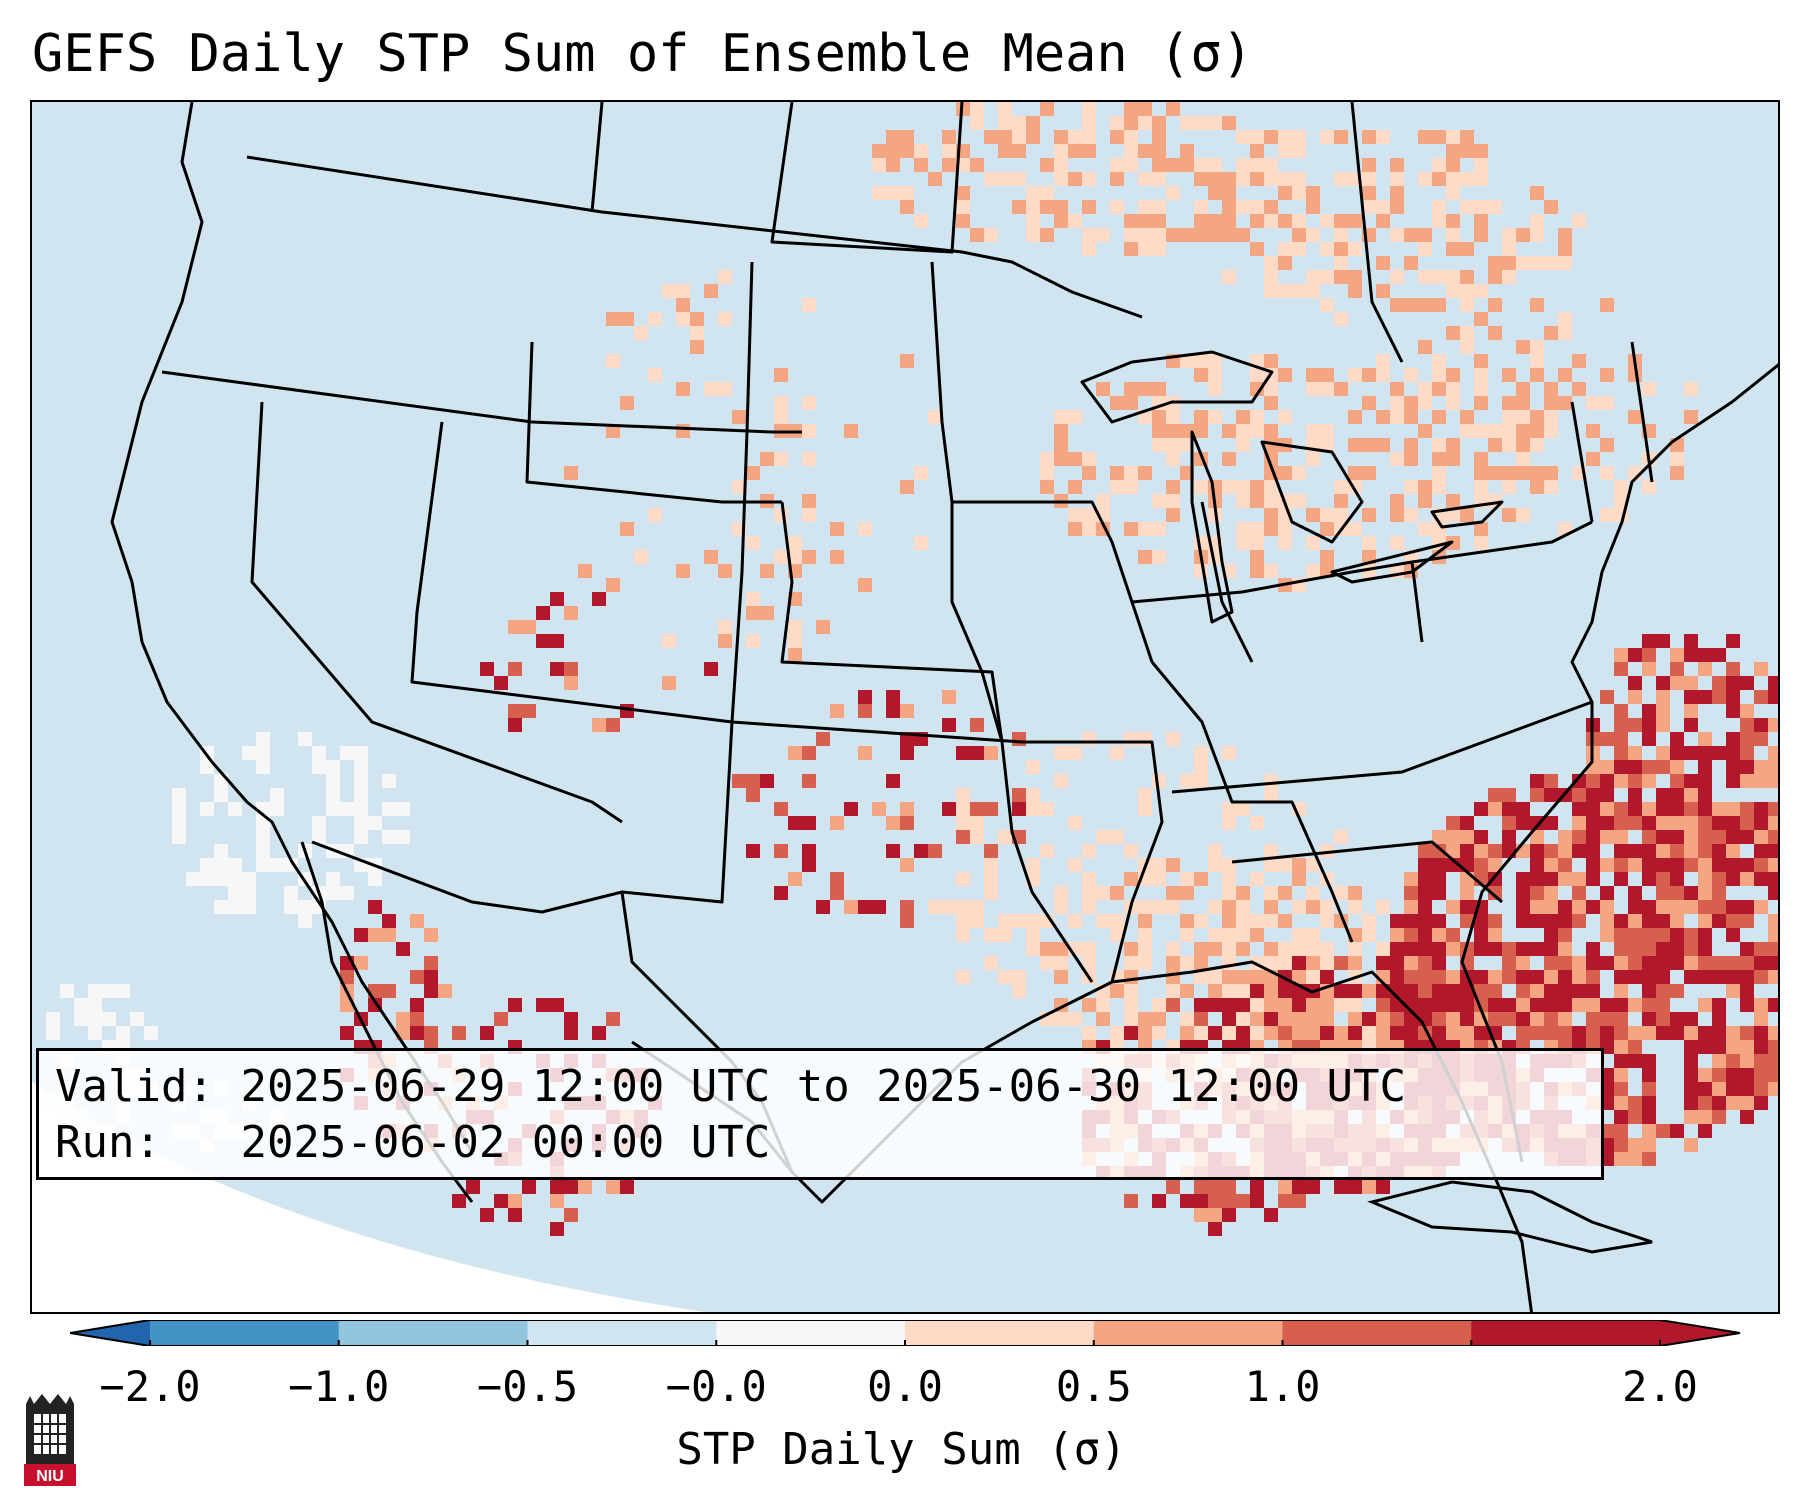  What do you see at coordinates (1212, 527) in the screenshot?
I see `lake-michigan` at bounding box center [1212, 527].